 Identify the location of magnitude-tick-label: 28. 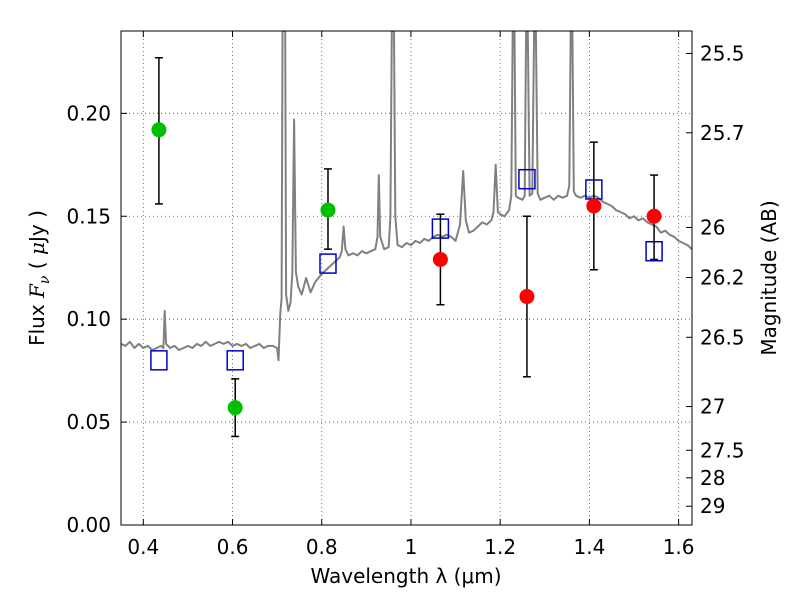
(712, 478).